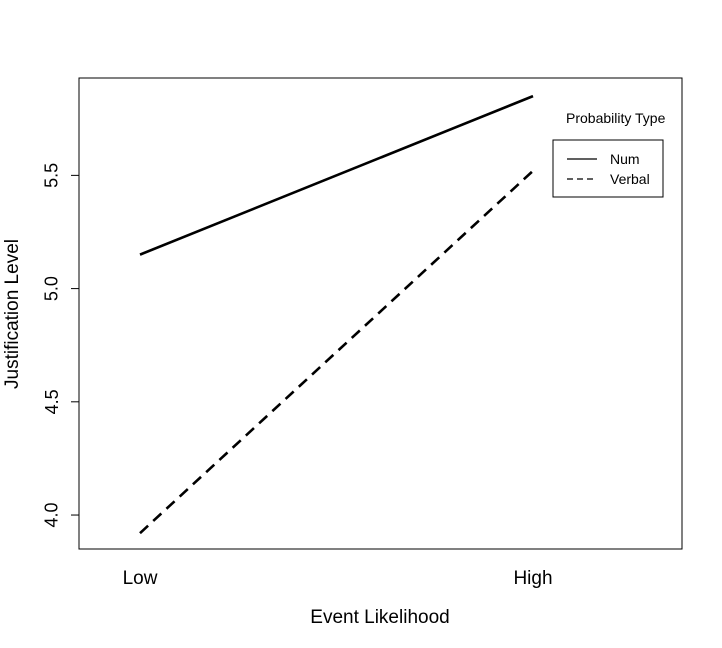 The height and width of the screenshot is (648, 722). Describe the element at coordinates (616, 118) in the screenshot. I see `legend-title: Probability Type` at that location.